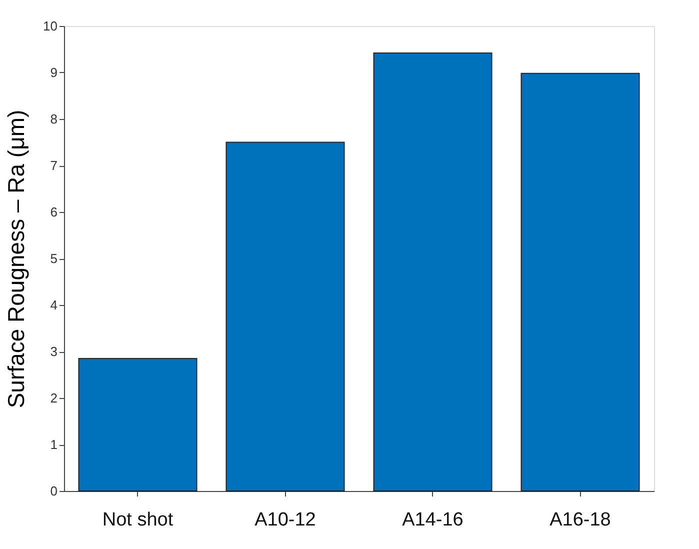  Describe the element at coordinates (138, 520) in the screenshot. I see `x-tick-label: Not shot` at that location.